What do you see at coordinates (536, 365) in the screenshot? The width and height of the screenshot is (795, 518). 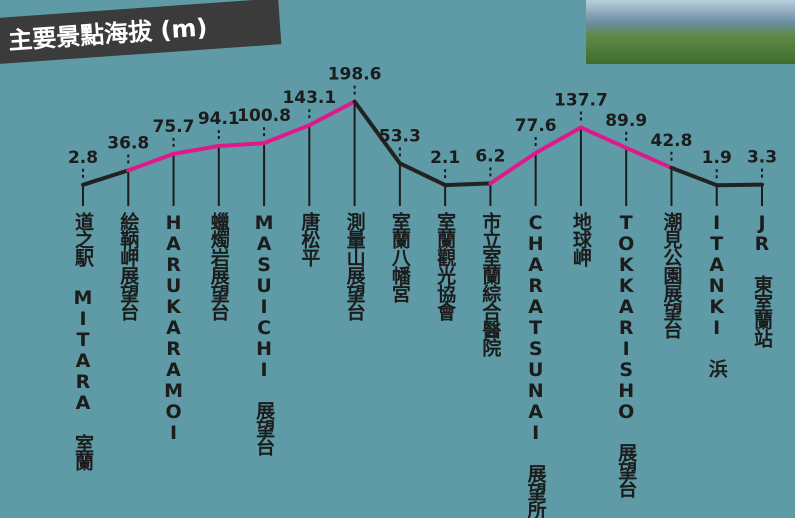 I see `category-label: CHARATSUNAI 展望所` at bounding box center [536, 365].